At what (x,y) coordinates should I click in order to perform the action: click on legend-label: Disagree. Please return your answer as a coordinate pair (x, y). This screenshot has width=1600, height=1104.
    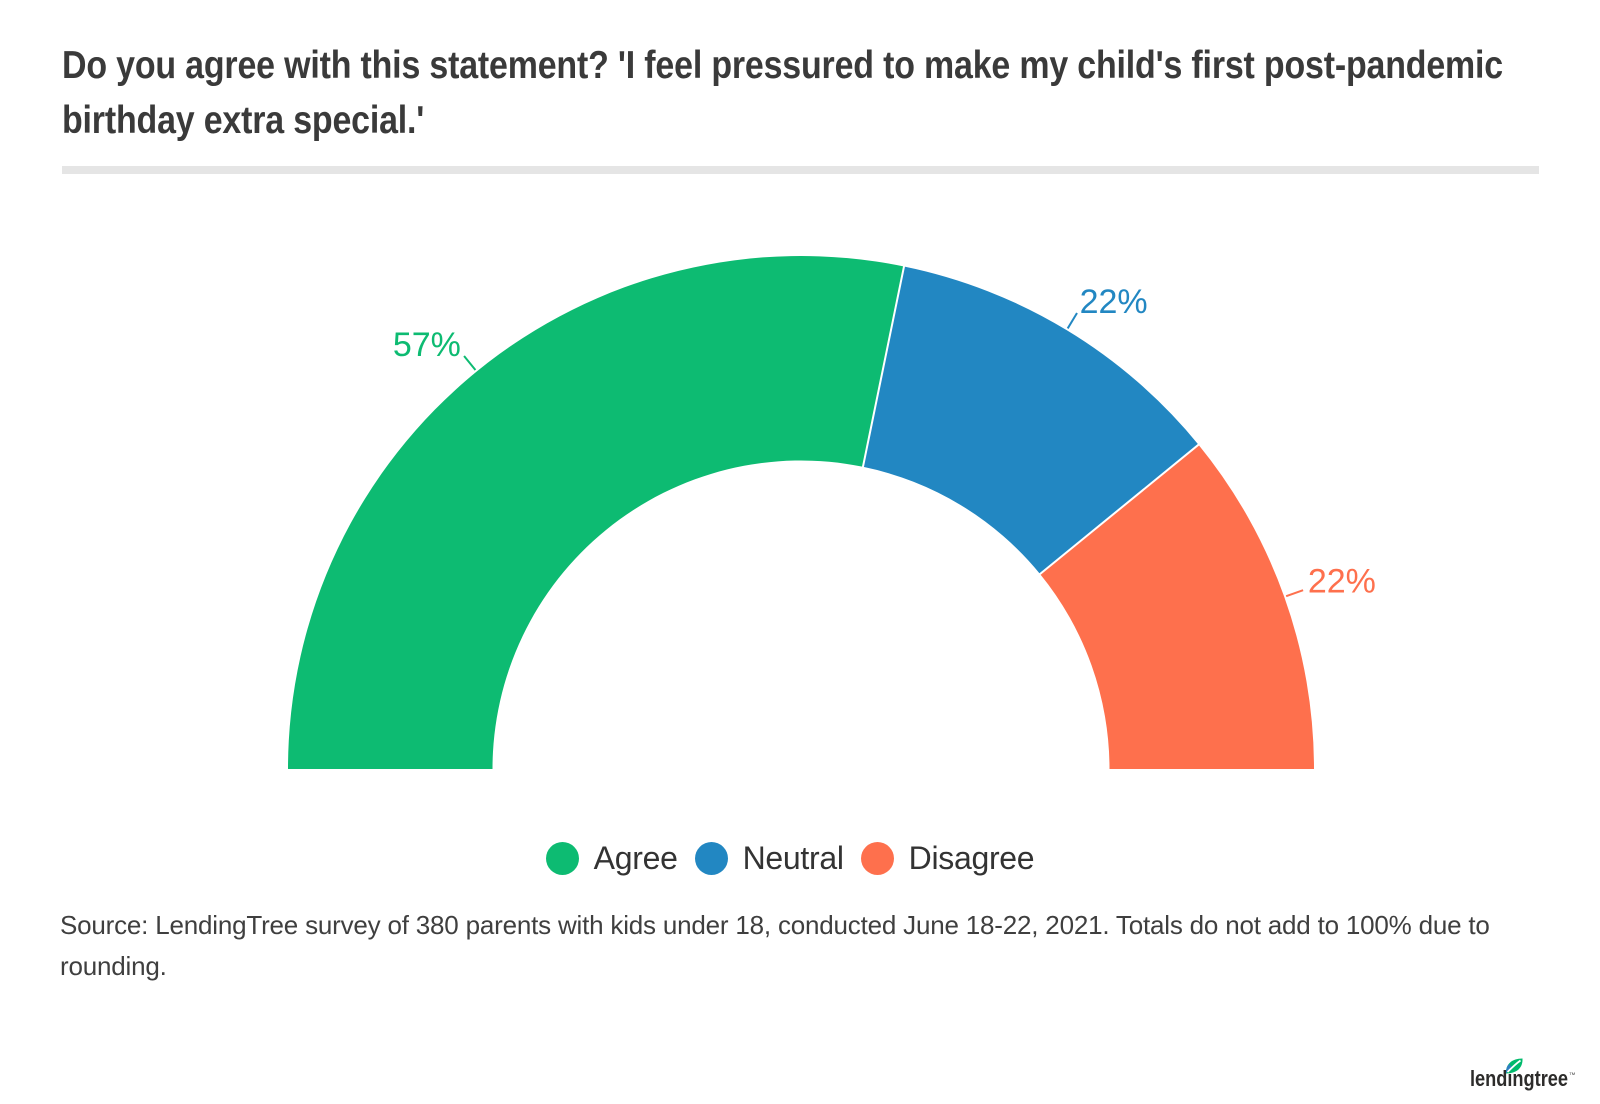
    Looking at the image, I should click on (971, 857).